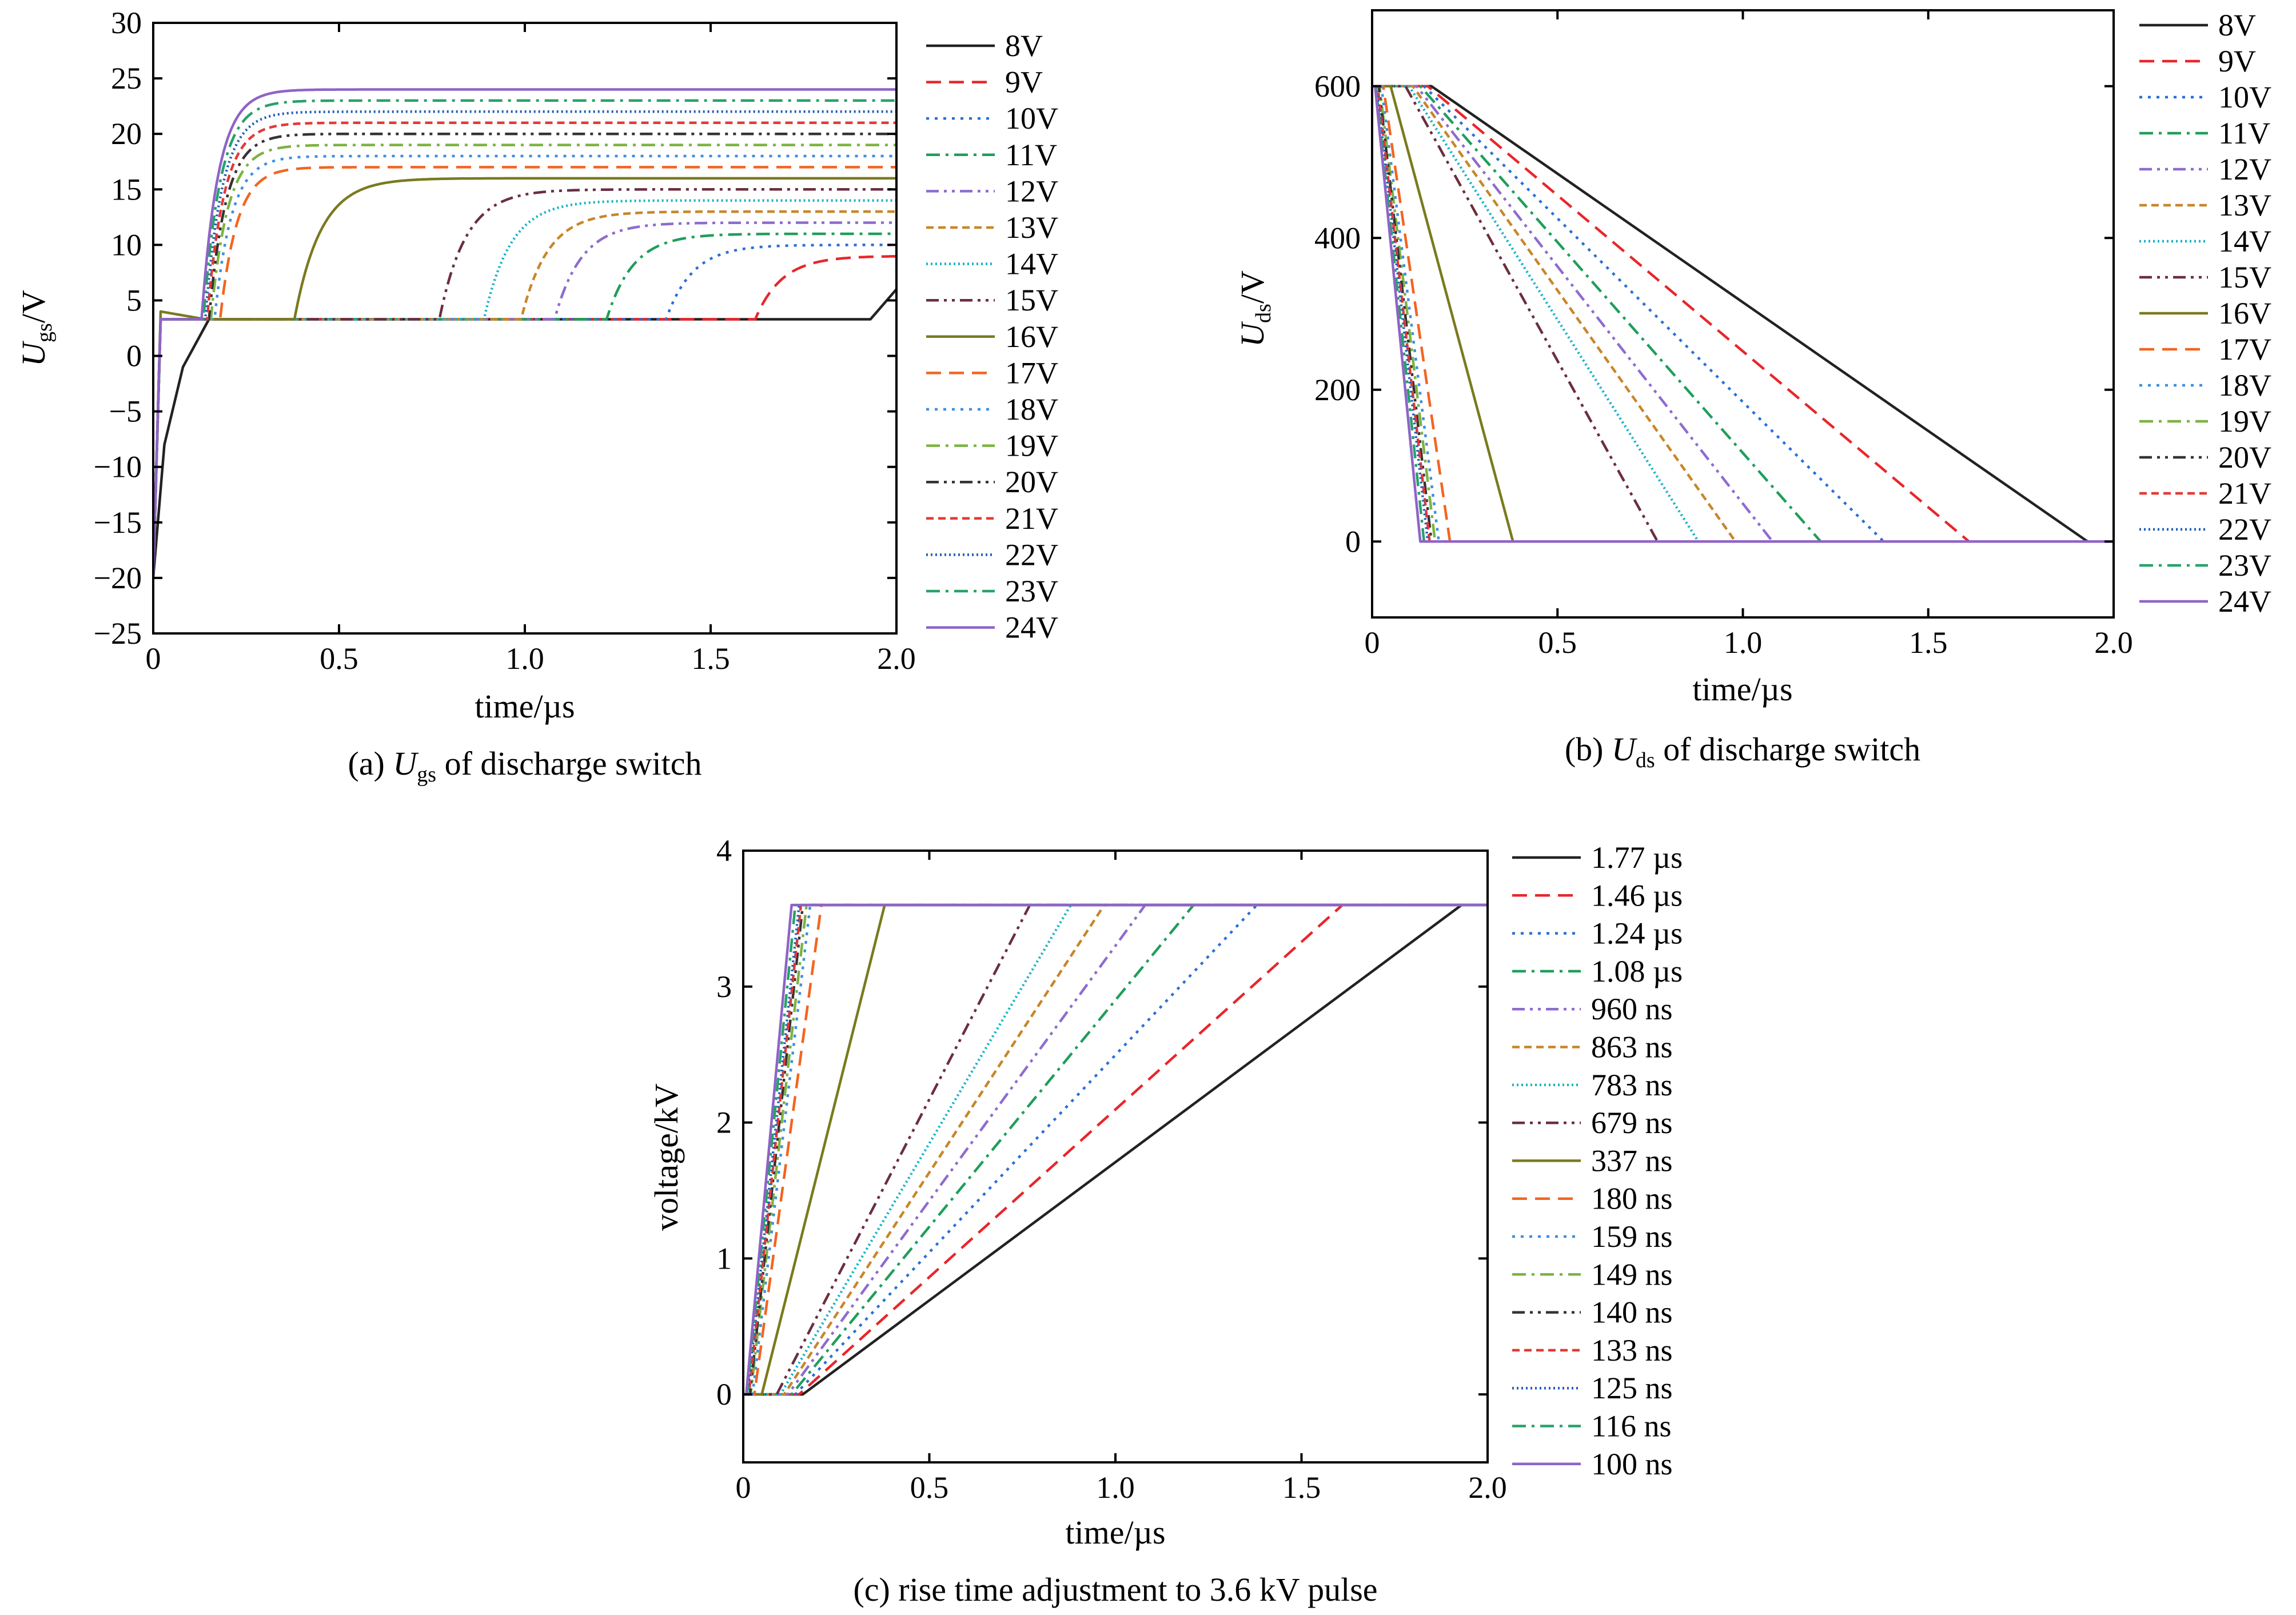  I want to click on y-axis-label: Ugs/V, so click(36, 328).